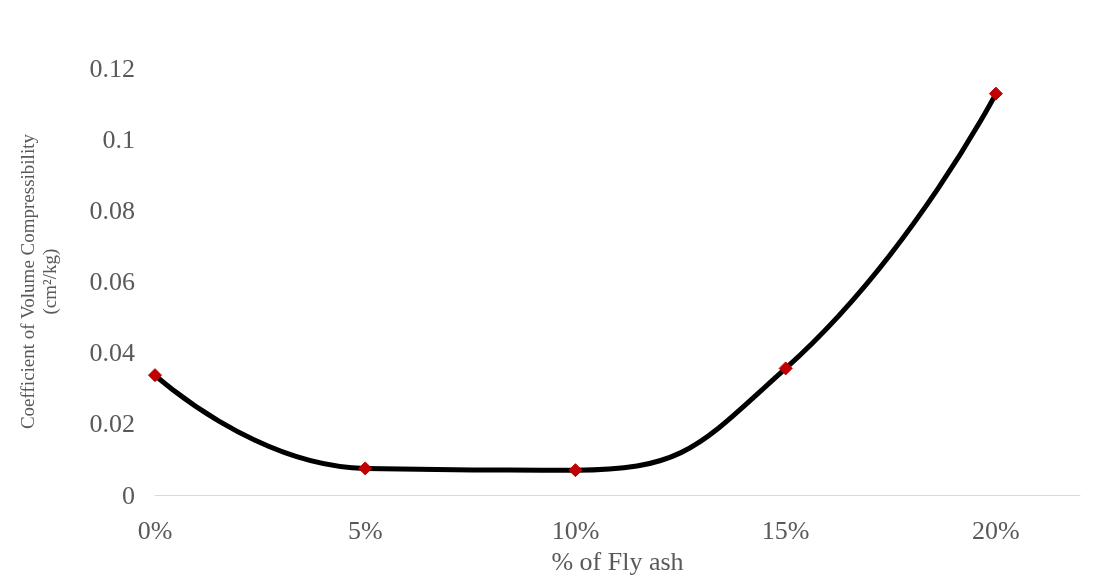  Describe the element at coordinates (112, 353) in the screenshot. I see `y-tick-label: 0.04` at that location.